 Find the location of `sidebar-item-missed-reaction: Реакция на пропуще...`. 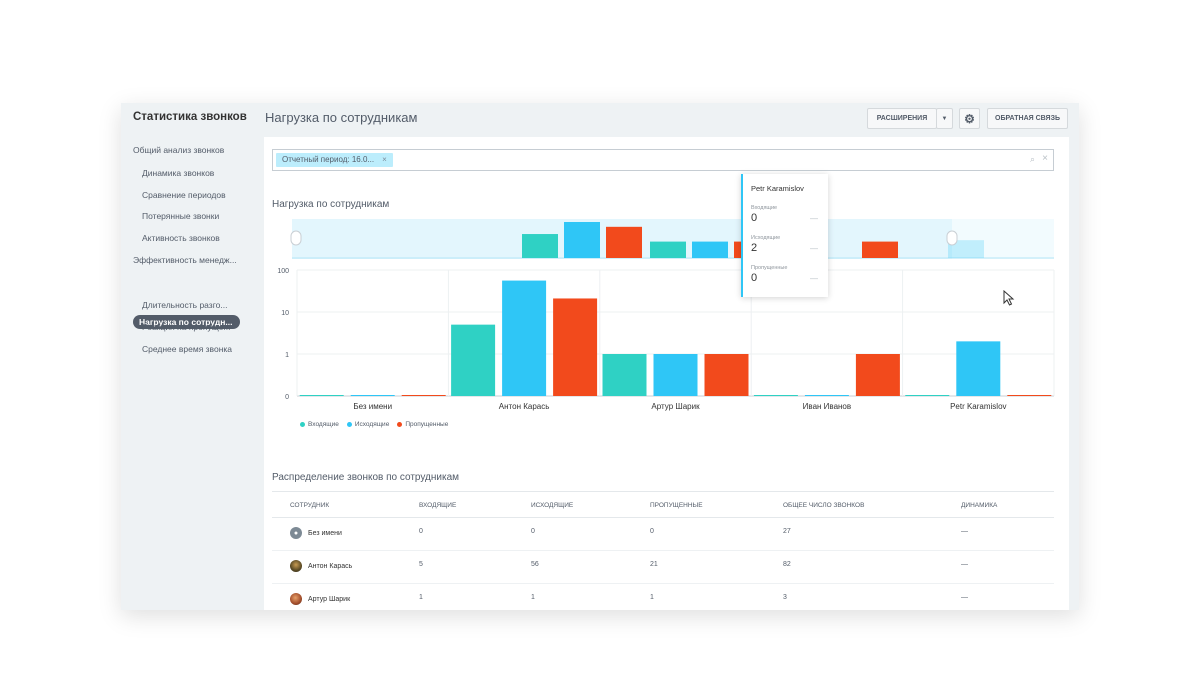

sidebar-item-missed-reaction: Реакция на пропуще... is located at coordinates (186, 327).